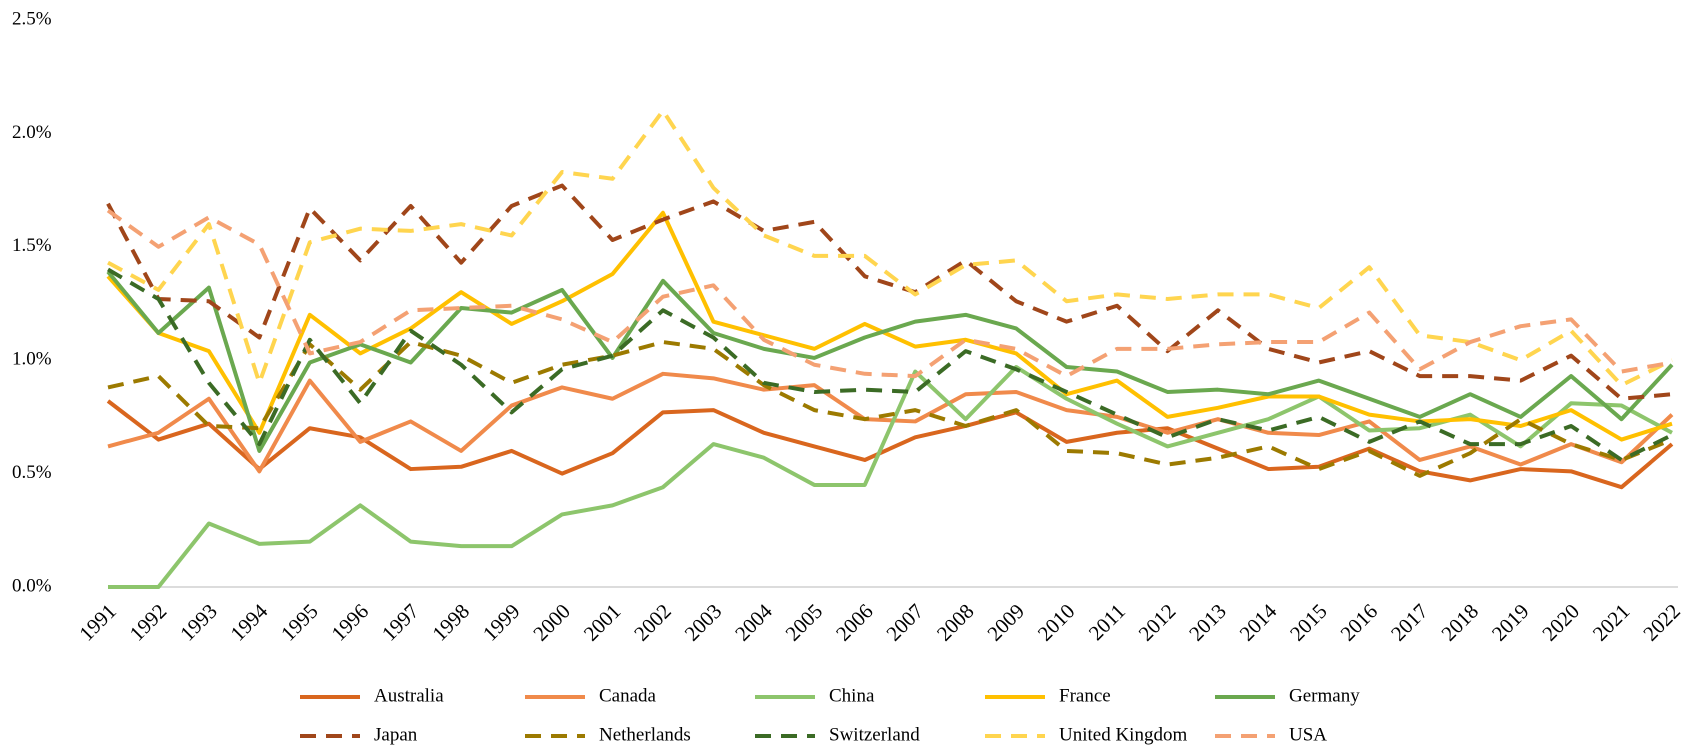 The image size is (1694, 750). What do you see at coordinates (249, 622) in the screenshot?
I see `x-tick-label: 1994` at bounding box center [249, 622].